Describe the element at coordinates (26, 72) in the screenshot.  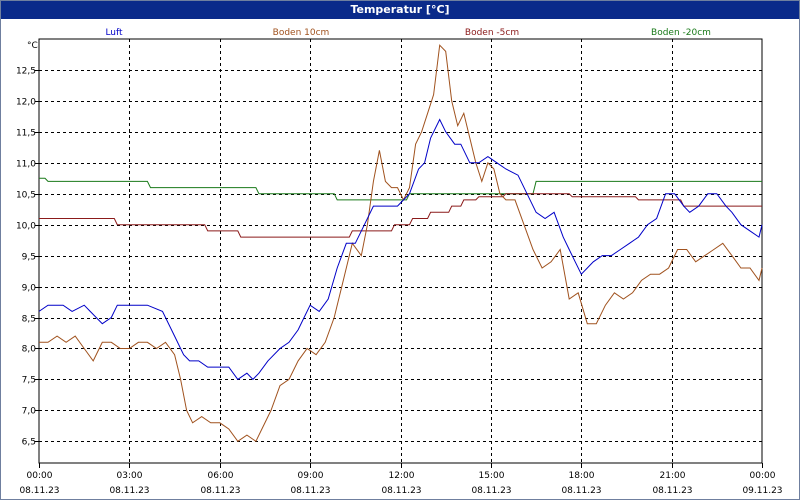
I see `y-tick-label: 12,5` at that location.